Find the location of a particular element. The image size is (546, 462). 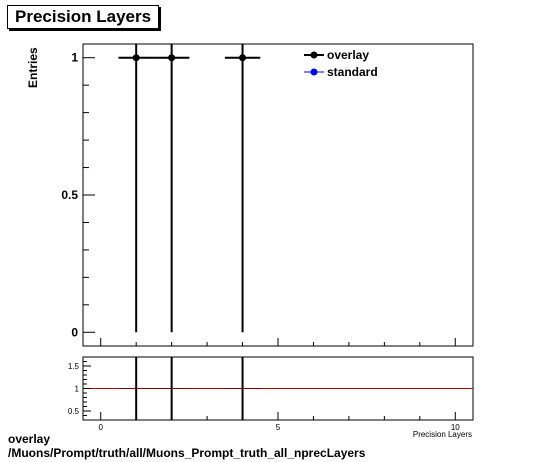

plot-title: Precision Layers is located at coordinates (83, 17).